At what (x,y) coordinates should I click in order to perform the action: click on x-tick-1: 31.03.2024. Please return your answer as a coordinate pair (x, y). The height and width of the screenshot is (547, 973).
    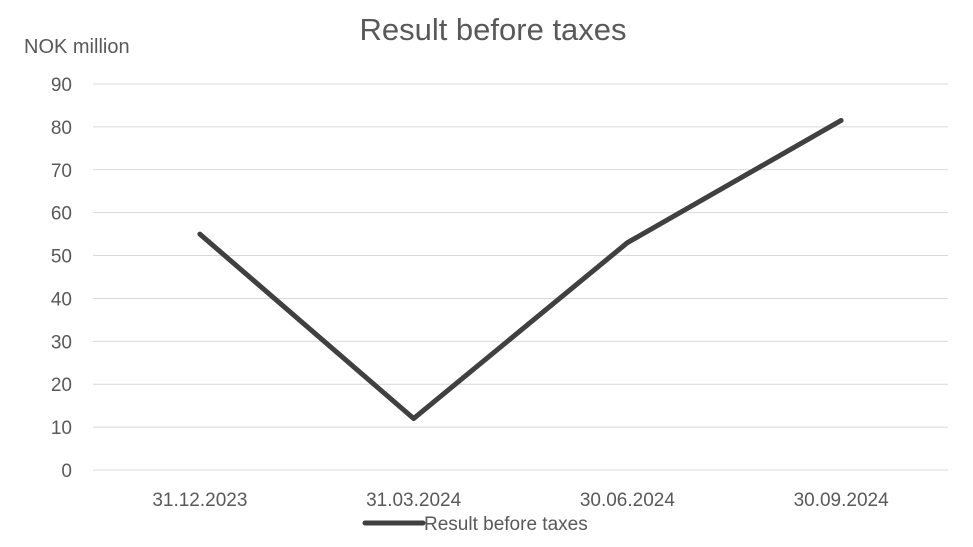
    Looking at the image, I should click on (414, 500).